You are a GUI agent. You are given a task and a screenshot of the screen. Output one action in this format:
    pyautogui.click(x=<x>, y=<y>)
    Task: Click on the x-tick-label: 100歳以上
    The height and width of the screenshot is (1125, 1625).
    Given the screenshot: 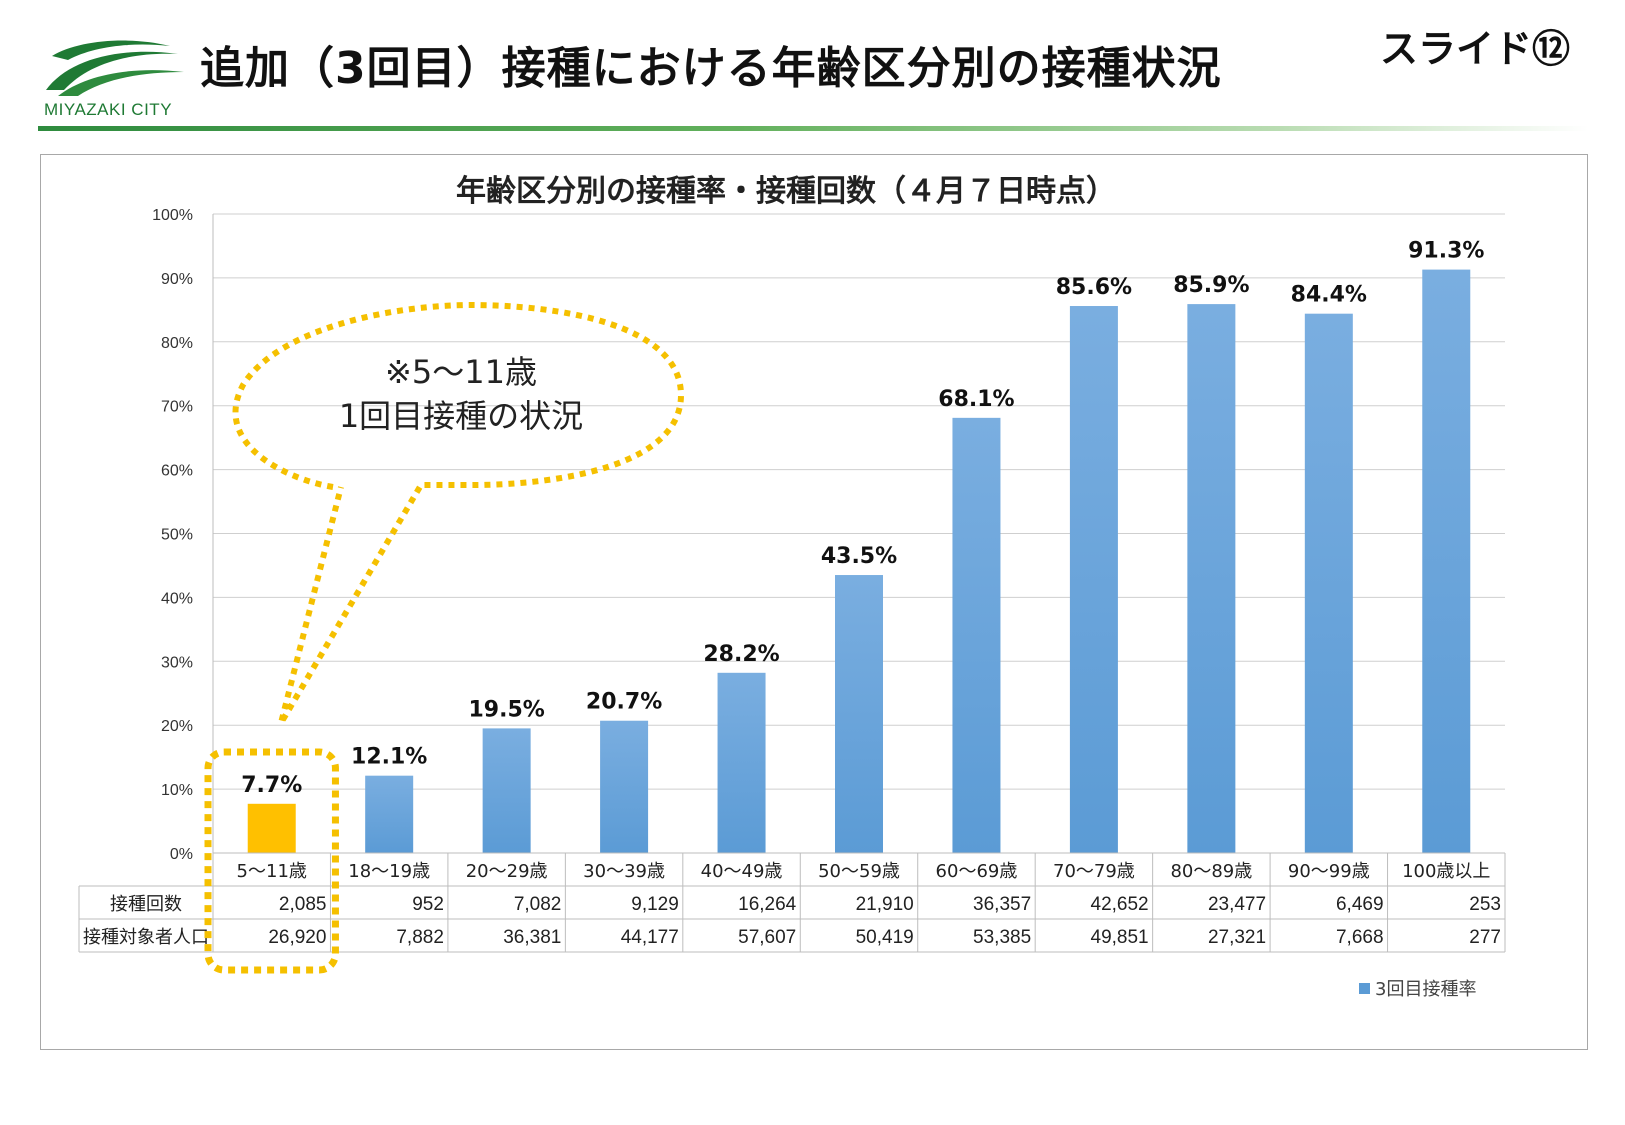 What is the action you would take?
    pyautogui.click(x=1446, y=871)
    